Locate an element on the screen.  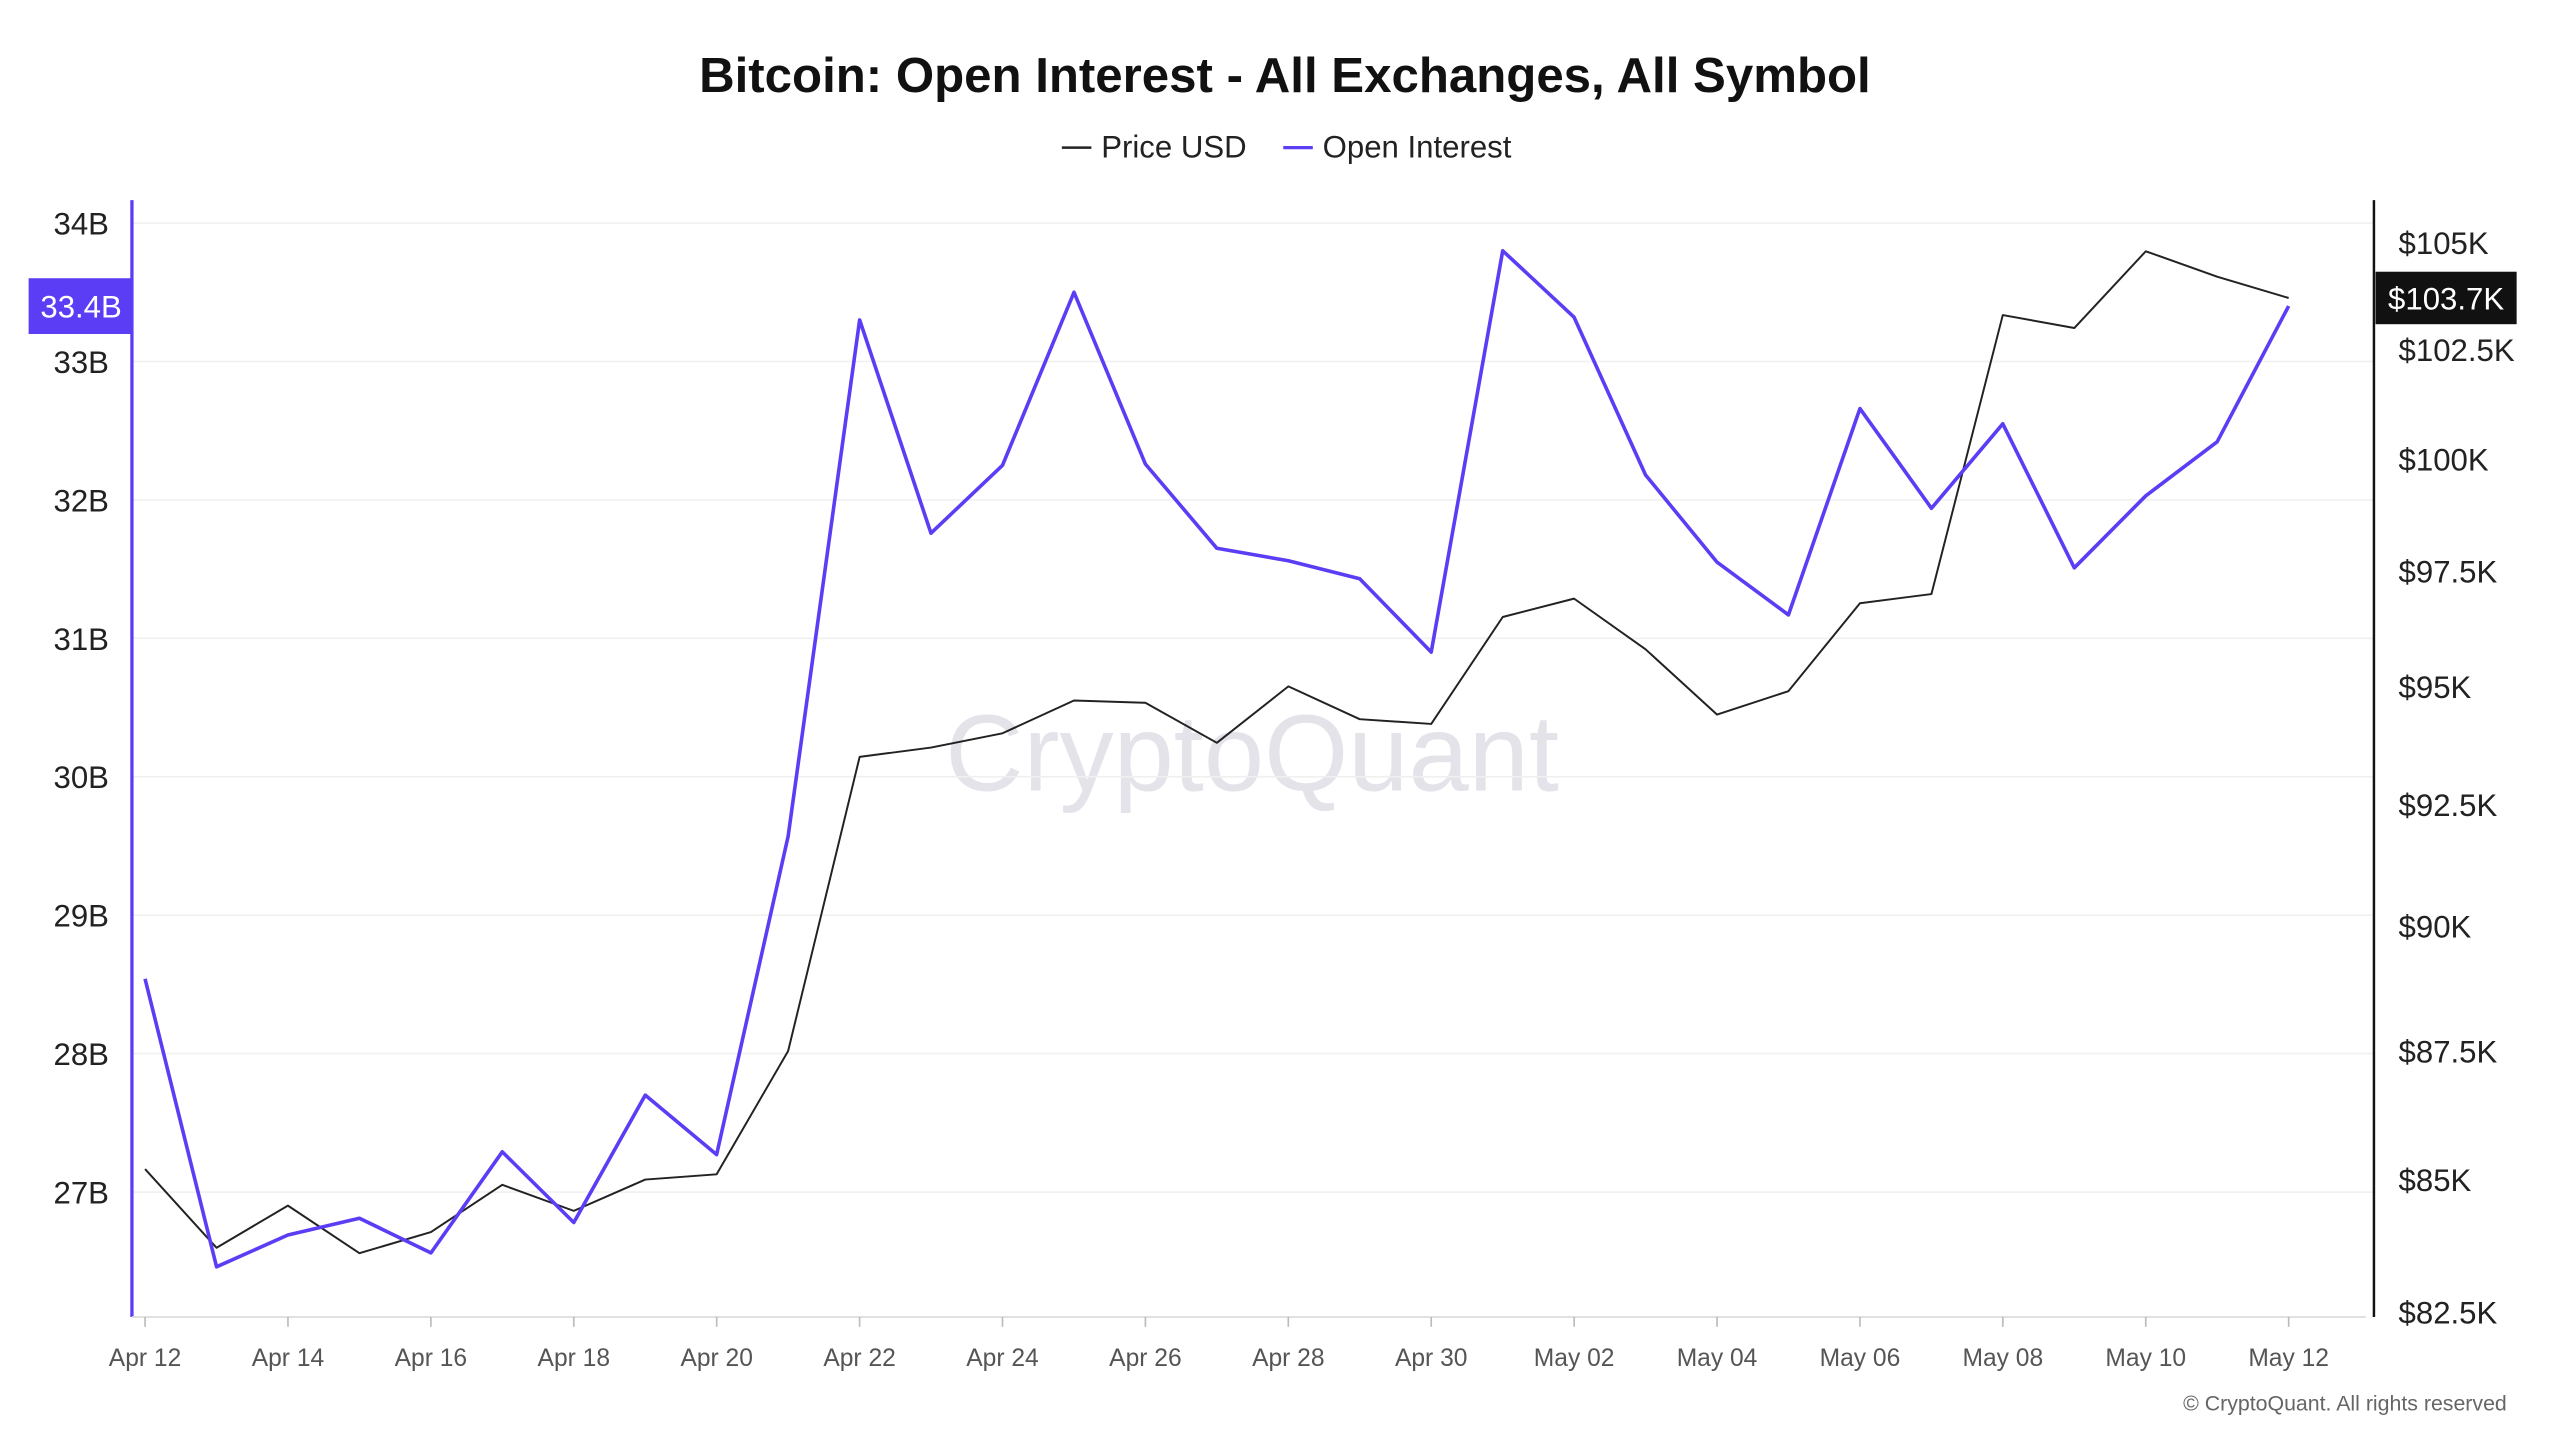
left-tick-label: 30B is located at coordinates (81, 777).